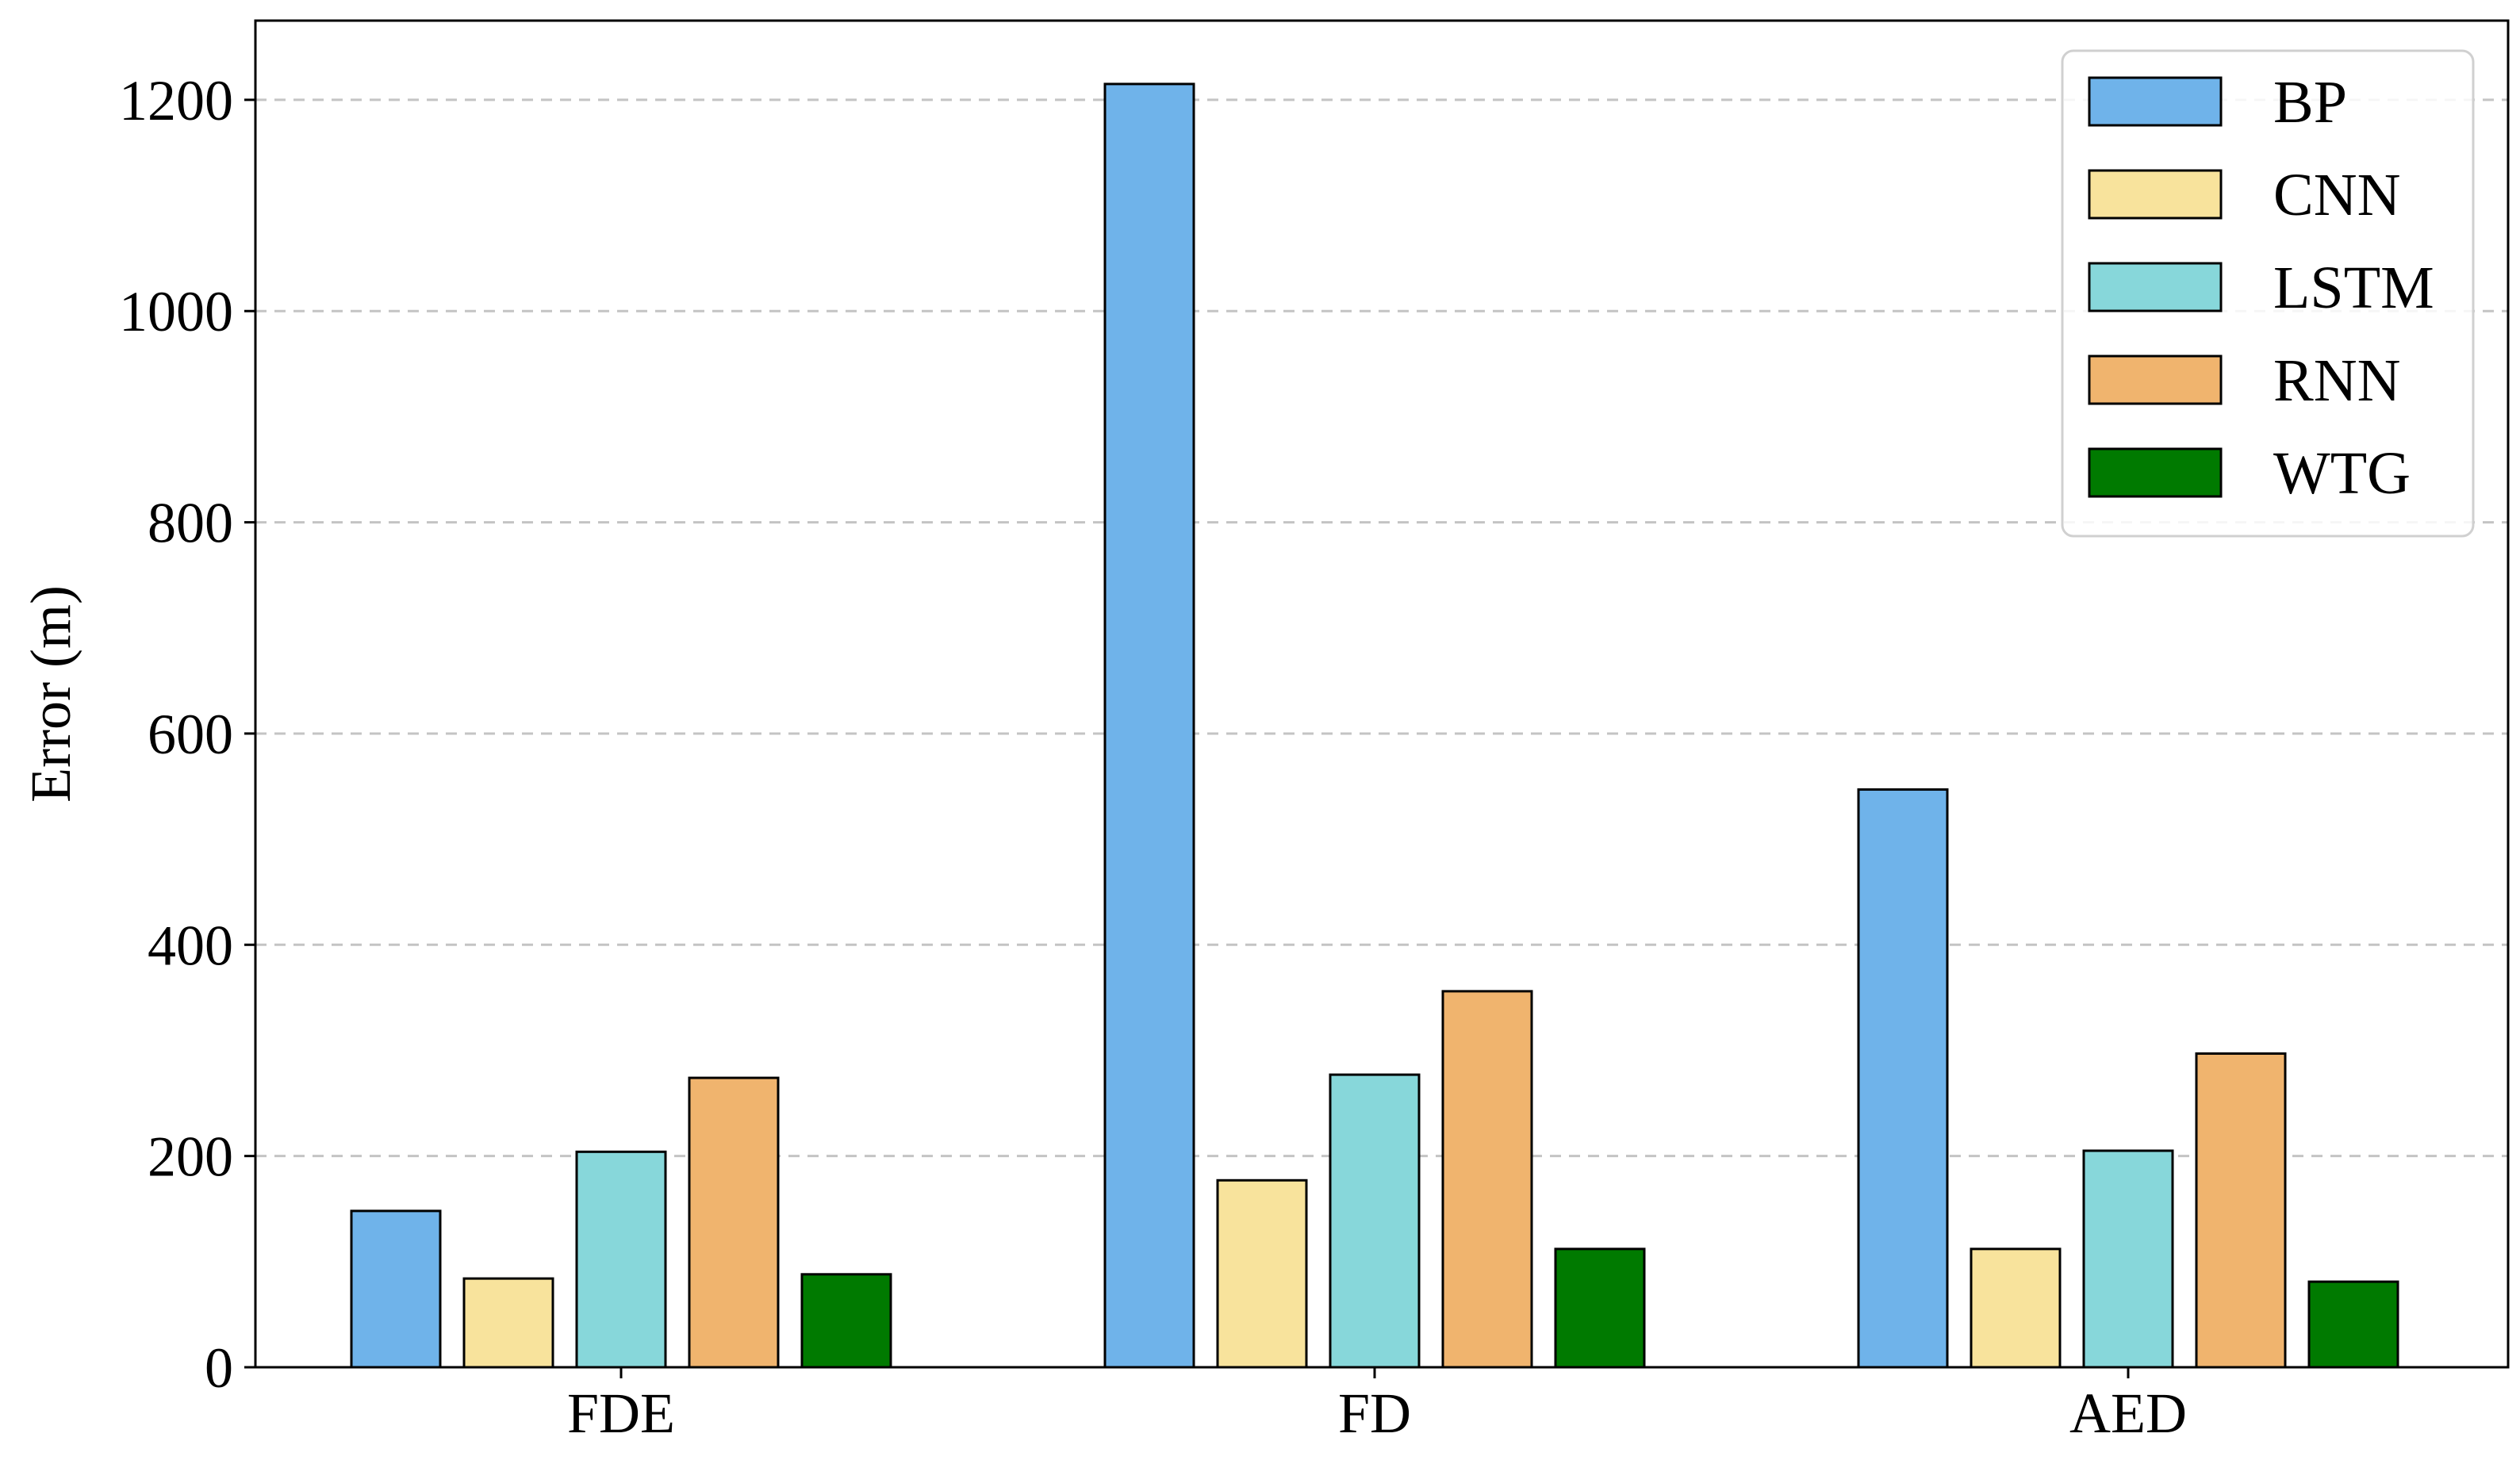  What do you see at coordinates (2342, 473) in the screenshot?
I see `legend-label-wtg: WTG` at bounding box center [2342, 473].